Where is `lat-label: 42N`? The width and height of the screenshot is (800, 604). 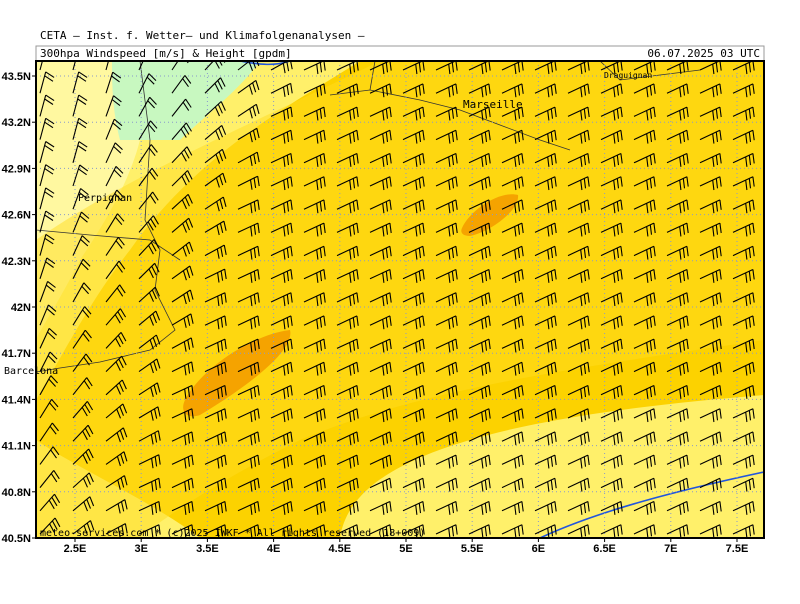 lat-label: 42N is located at coordinates (21, 308).